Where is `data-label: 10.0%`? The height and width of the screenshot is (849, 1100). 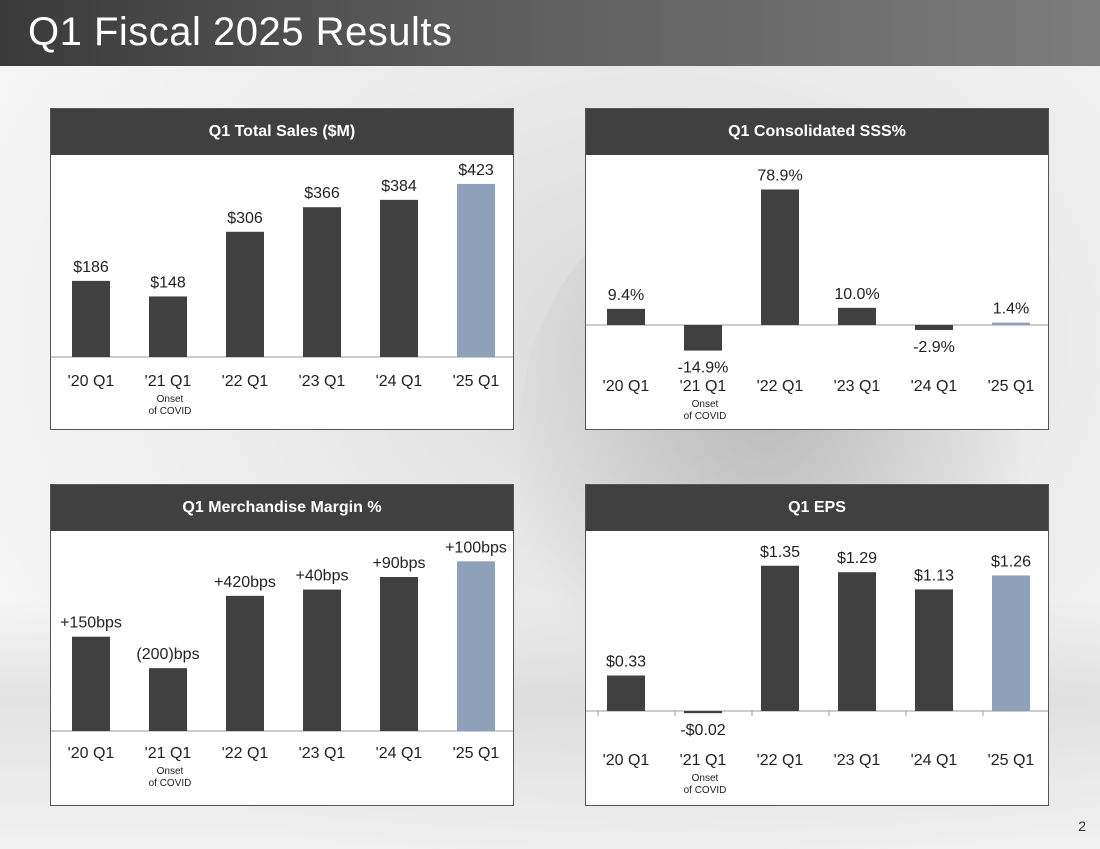 data-label: 10.0% is located at coordinates (856, 294).